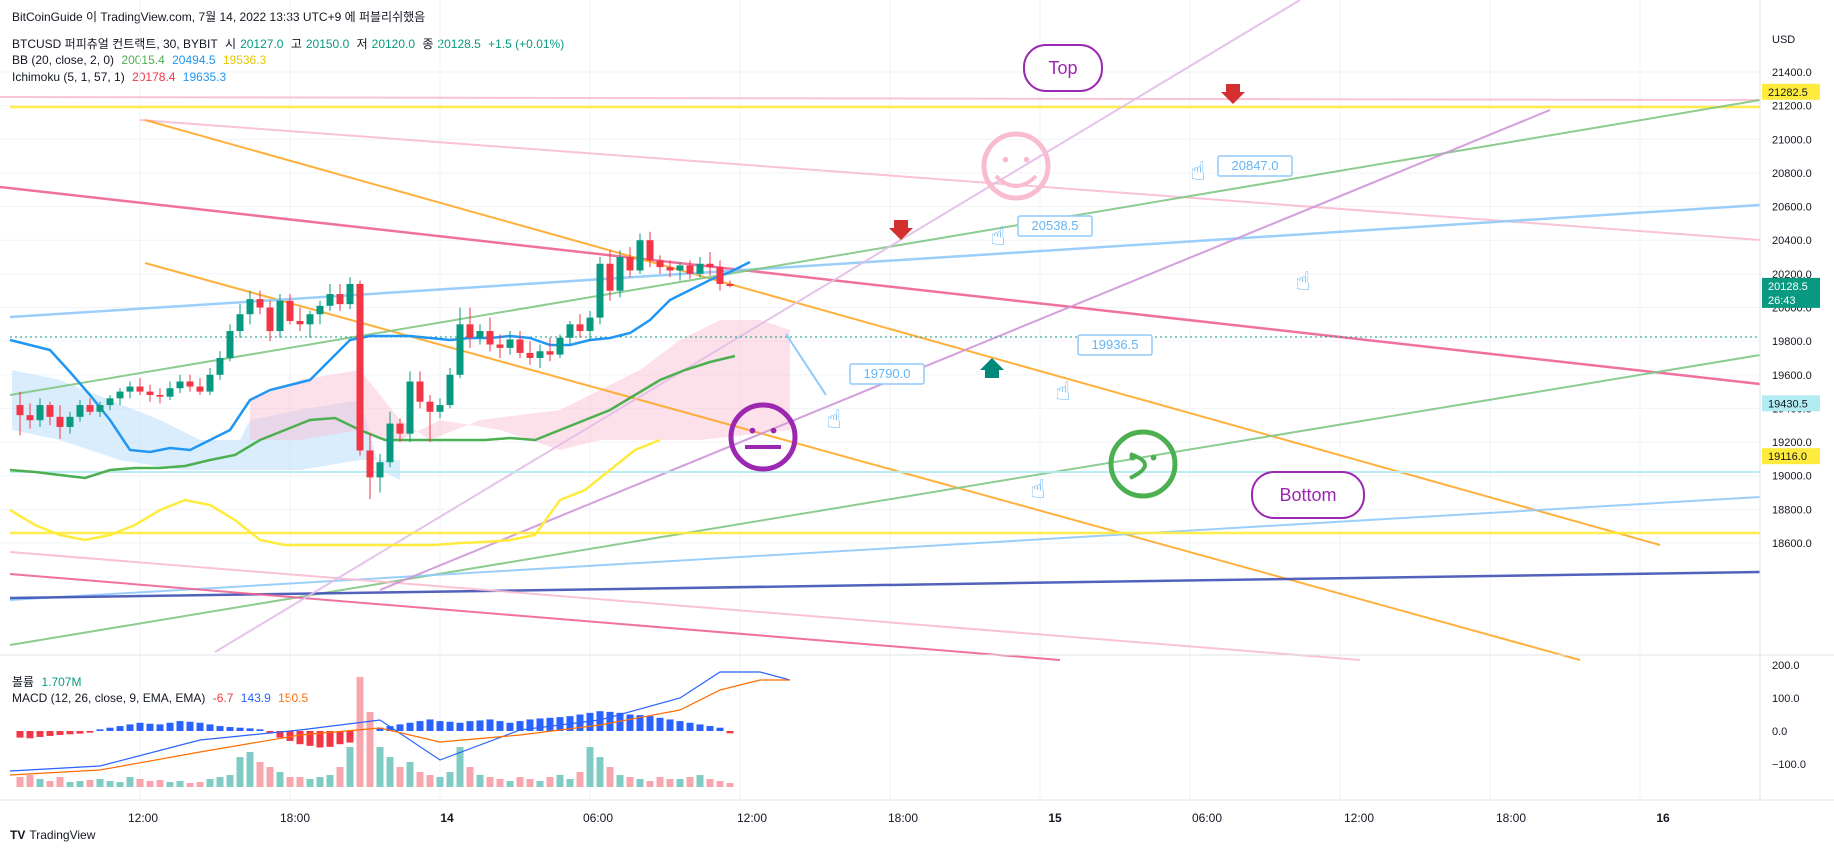 The image size is (1834, 850). What do you see at coordinates (48, 681) in the screenshot?
I see `volume-legend: 볼륨 1.707M` at bounding box center [48, 681].